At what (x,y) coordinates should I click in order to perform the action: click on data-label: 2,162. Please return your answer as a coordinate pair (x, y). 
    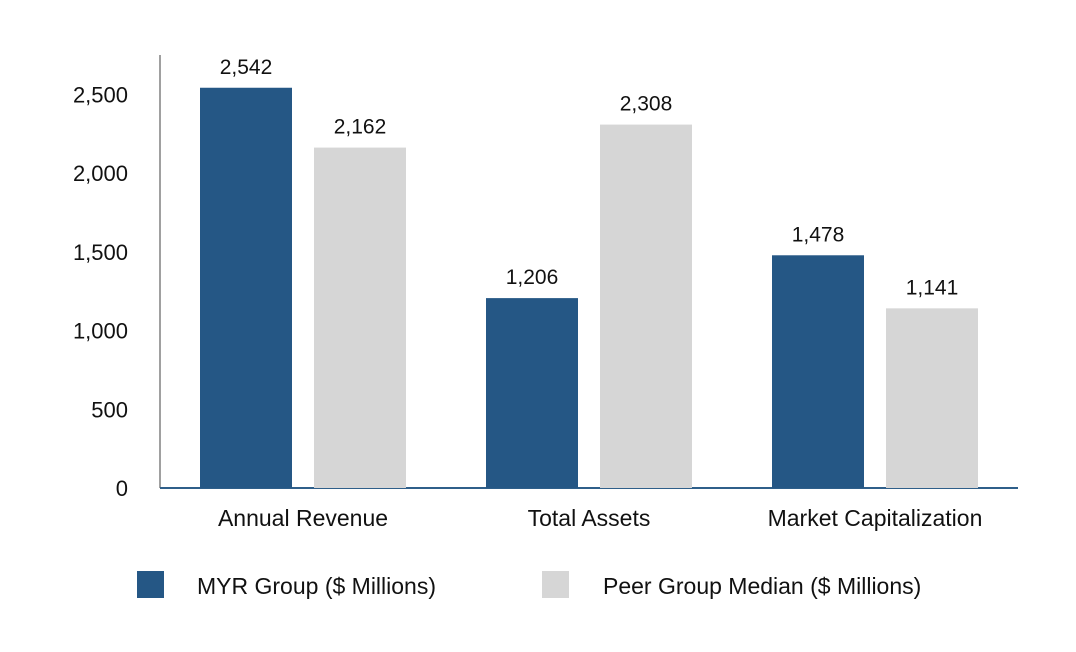
    Looking at the image, I should click on (360, 127).